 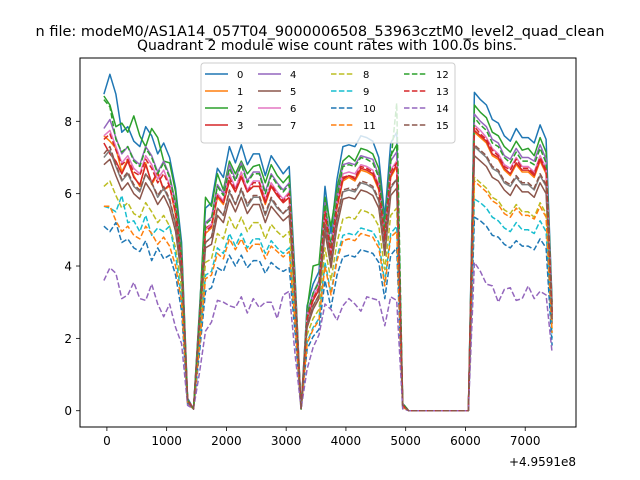 I want to click on x-tick-label: 5000, so click(x=405, y=441).